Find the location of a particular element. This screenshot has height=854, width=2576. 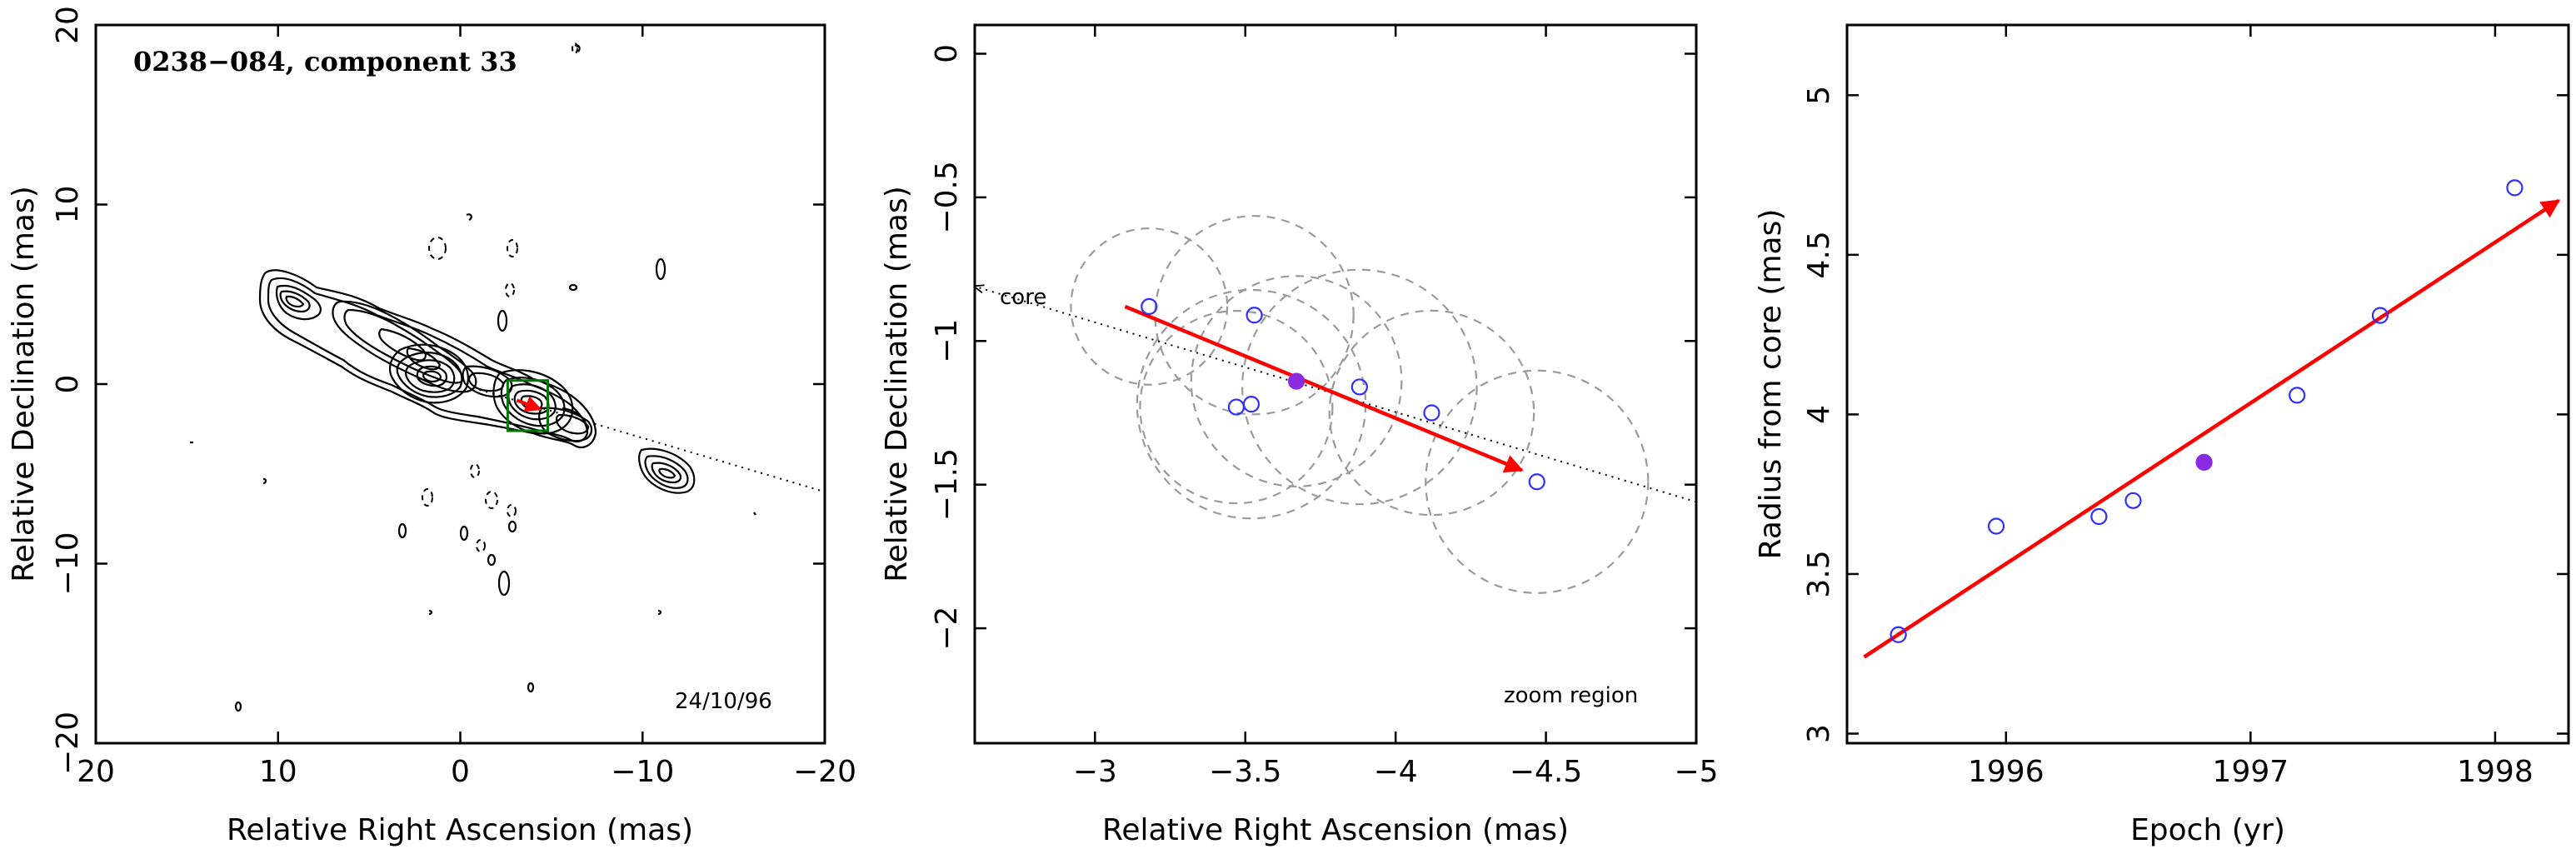

gaussian-component-circles is located at coordinates (1360, 404).